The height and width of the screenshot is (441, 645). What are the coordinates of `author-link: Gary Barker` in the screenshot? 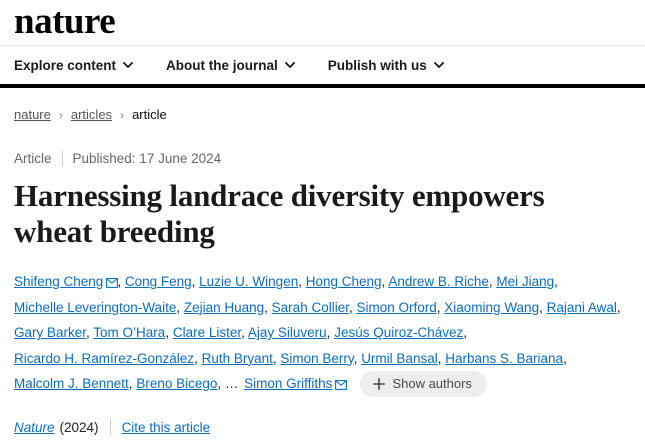 It's located at (50, 332).